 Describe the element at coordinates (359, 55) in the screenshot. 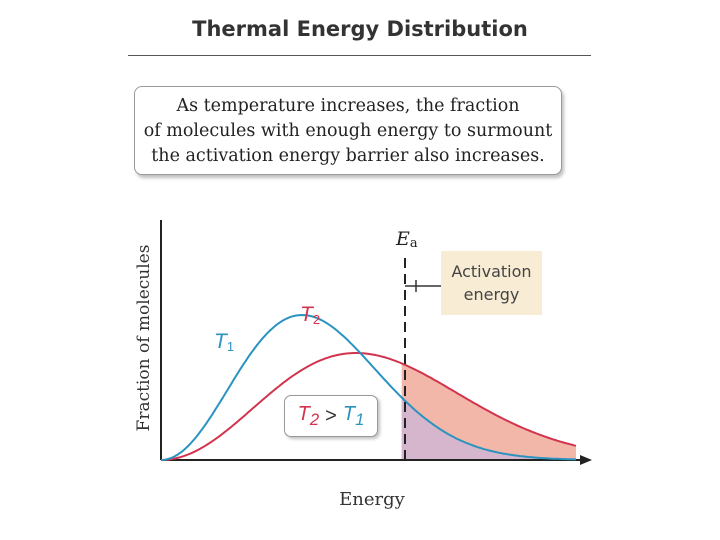

I see `title-divider` at that location.